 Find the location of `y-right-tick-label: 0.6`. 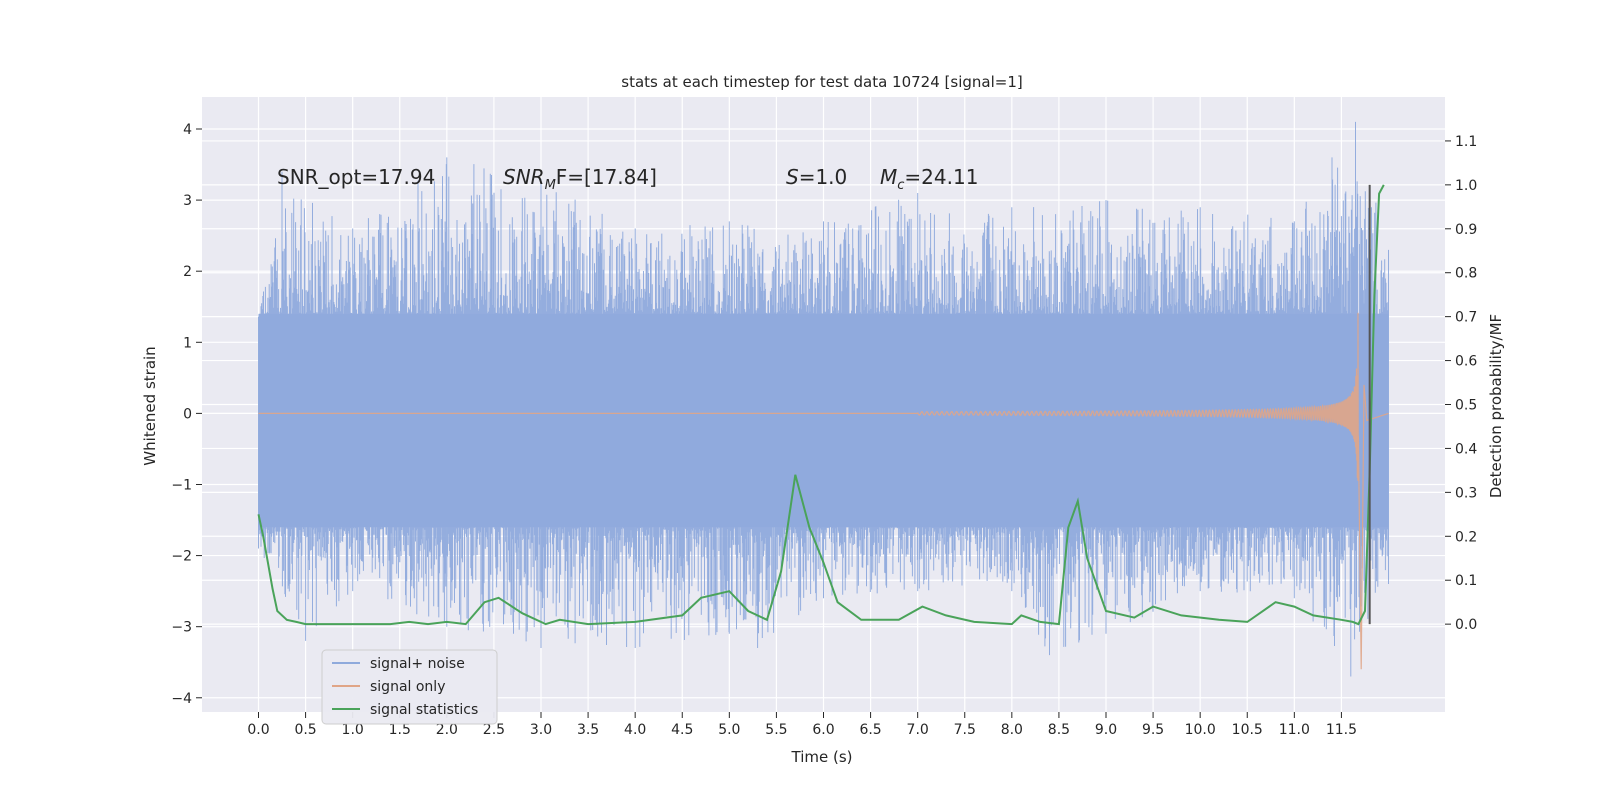

y-right-tick-label: 0.6 is located at coordinates (1466, 362).